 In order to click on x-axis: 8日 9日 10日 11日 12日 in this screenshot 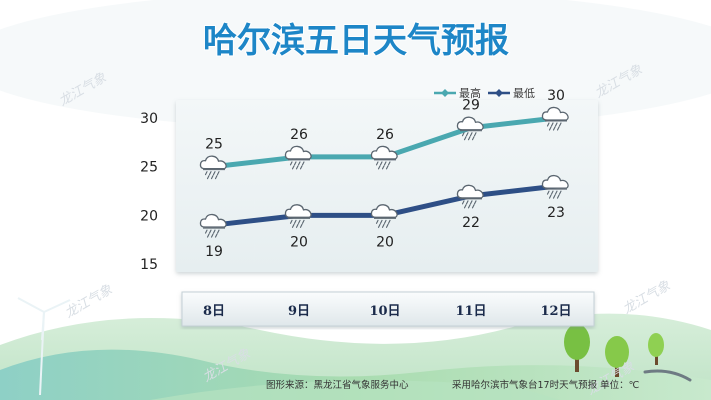, I will do `click(387, 311)`.